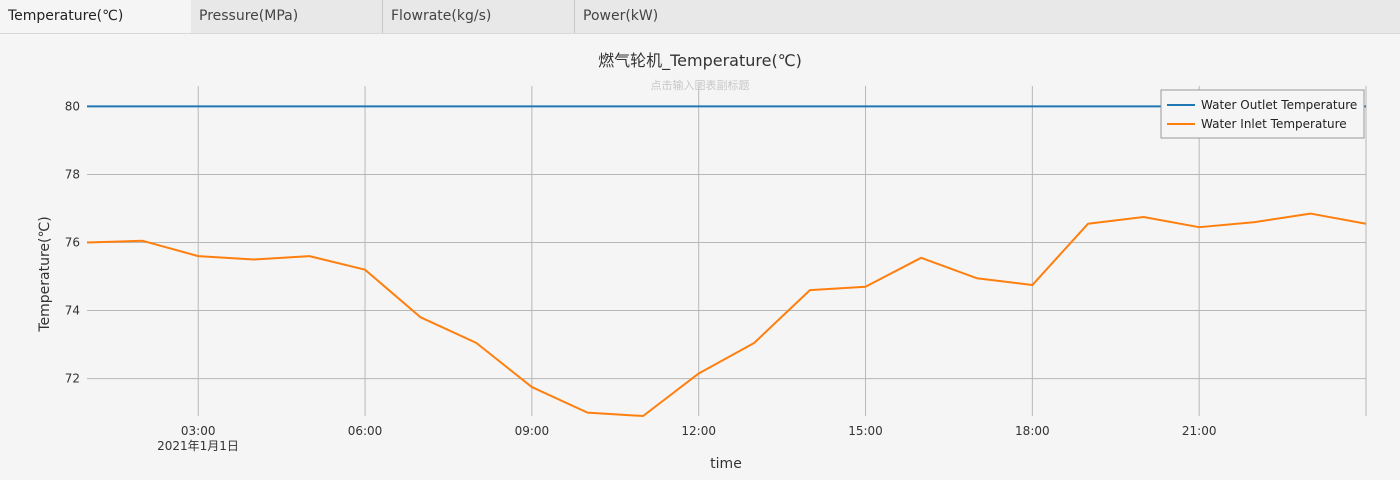 This screenshot has height=480, width=1400. Describe the element at coordinates (72, 379) in the screenshot. I see `y-tick-label: 72` at that location.